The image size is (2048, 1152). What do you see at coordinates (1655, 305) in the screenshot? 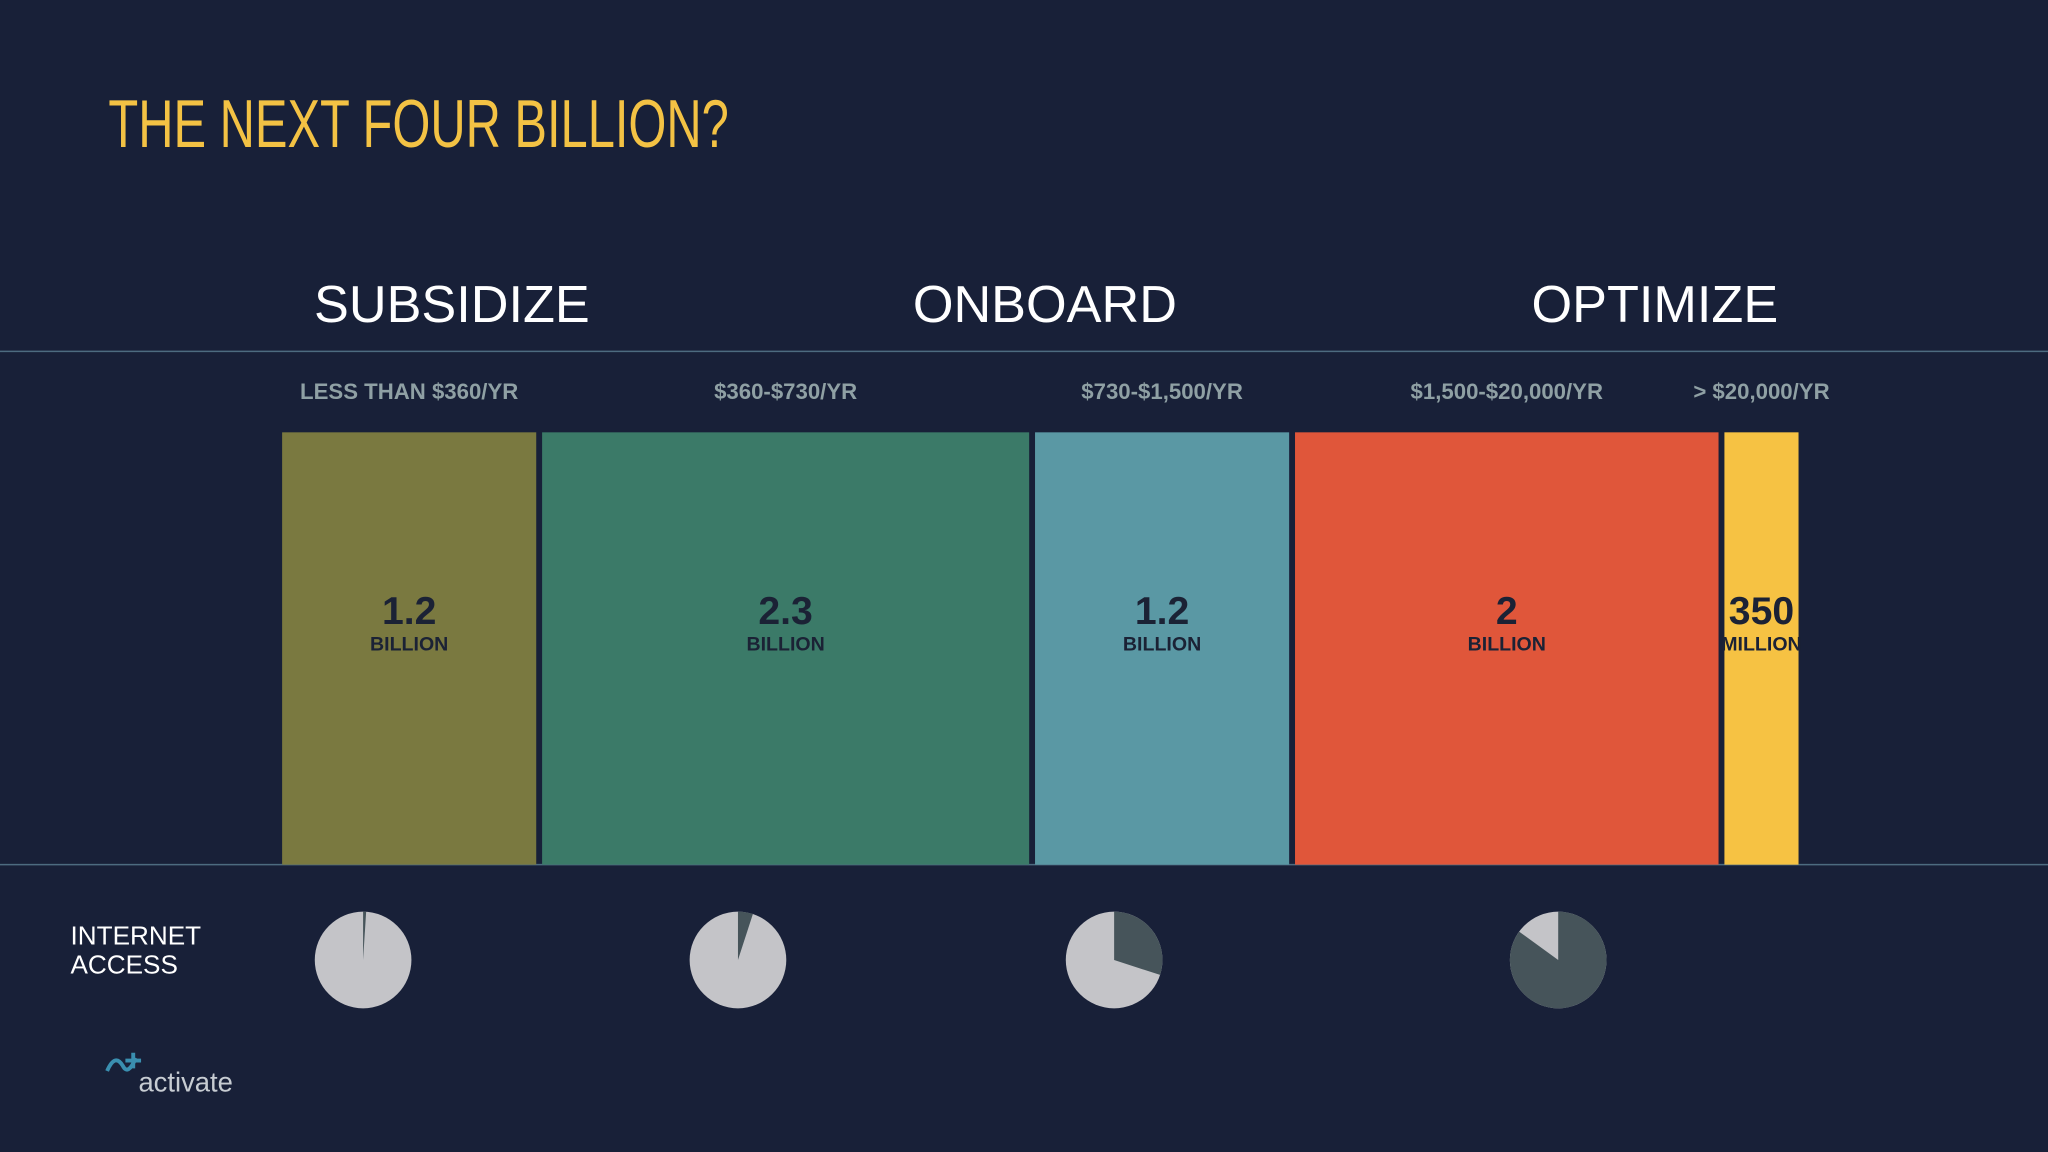
I see `group-label: OPTIMIZE` at bounding box center [1655, 305].